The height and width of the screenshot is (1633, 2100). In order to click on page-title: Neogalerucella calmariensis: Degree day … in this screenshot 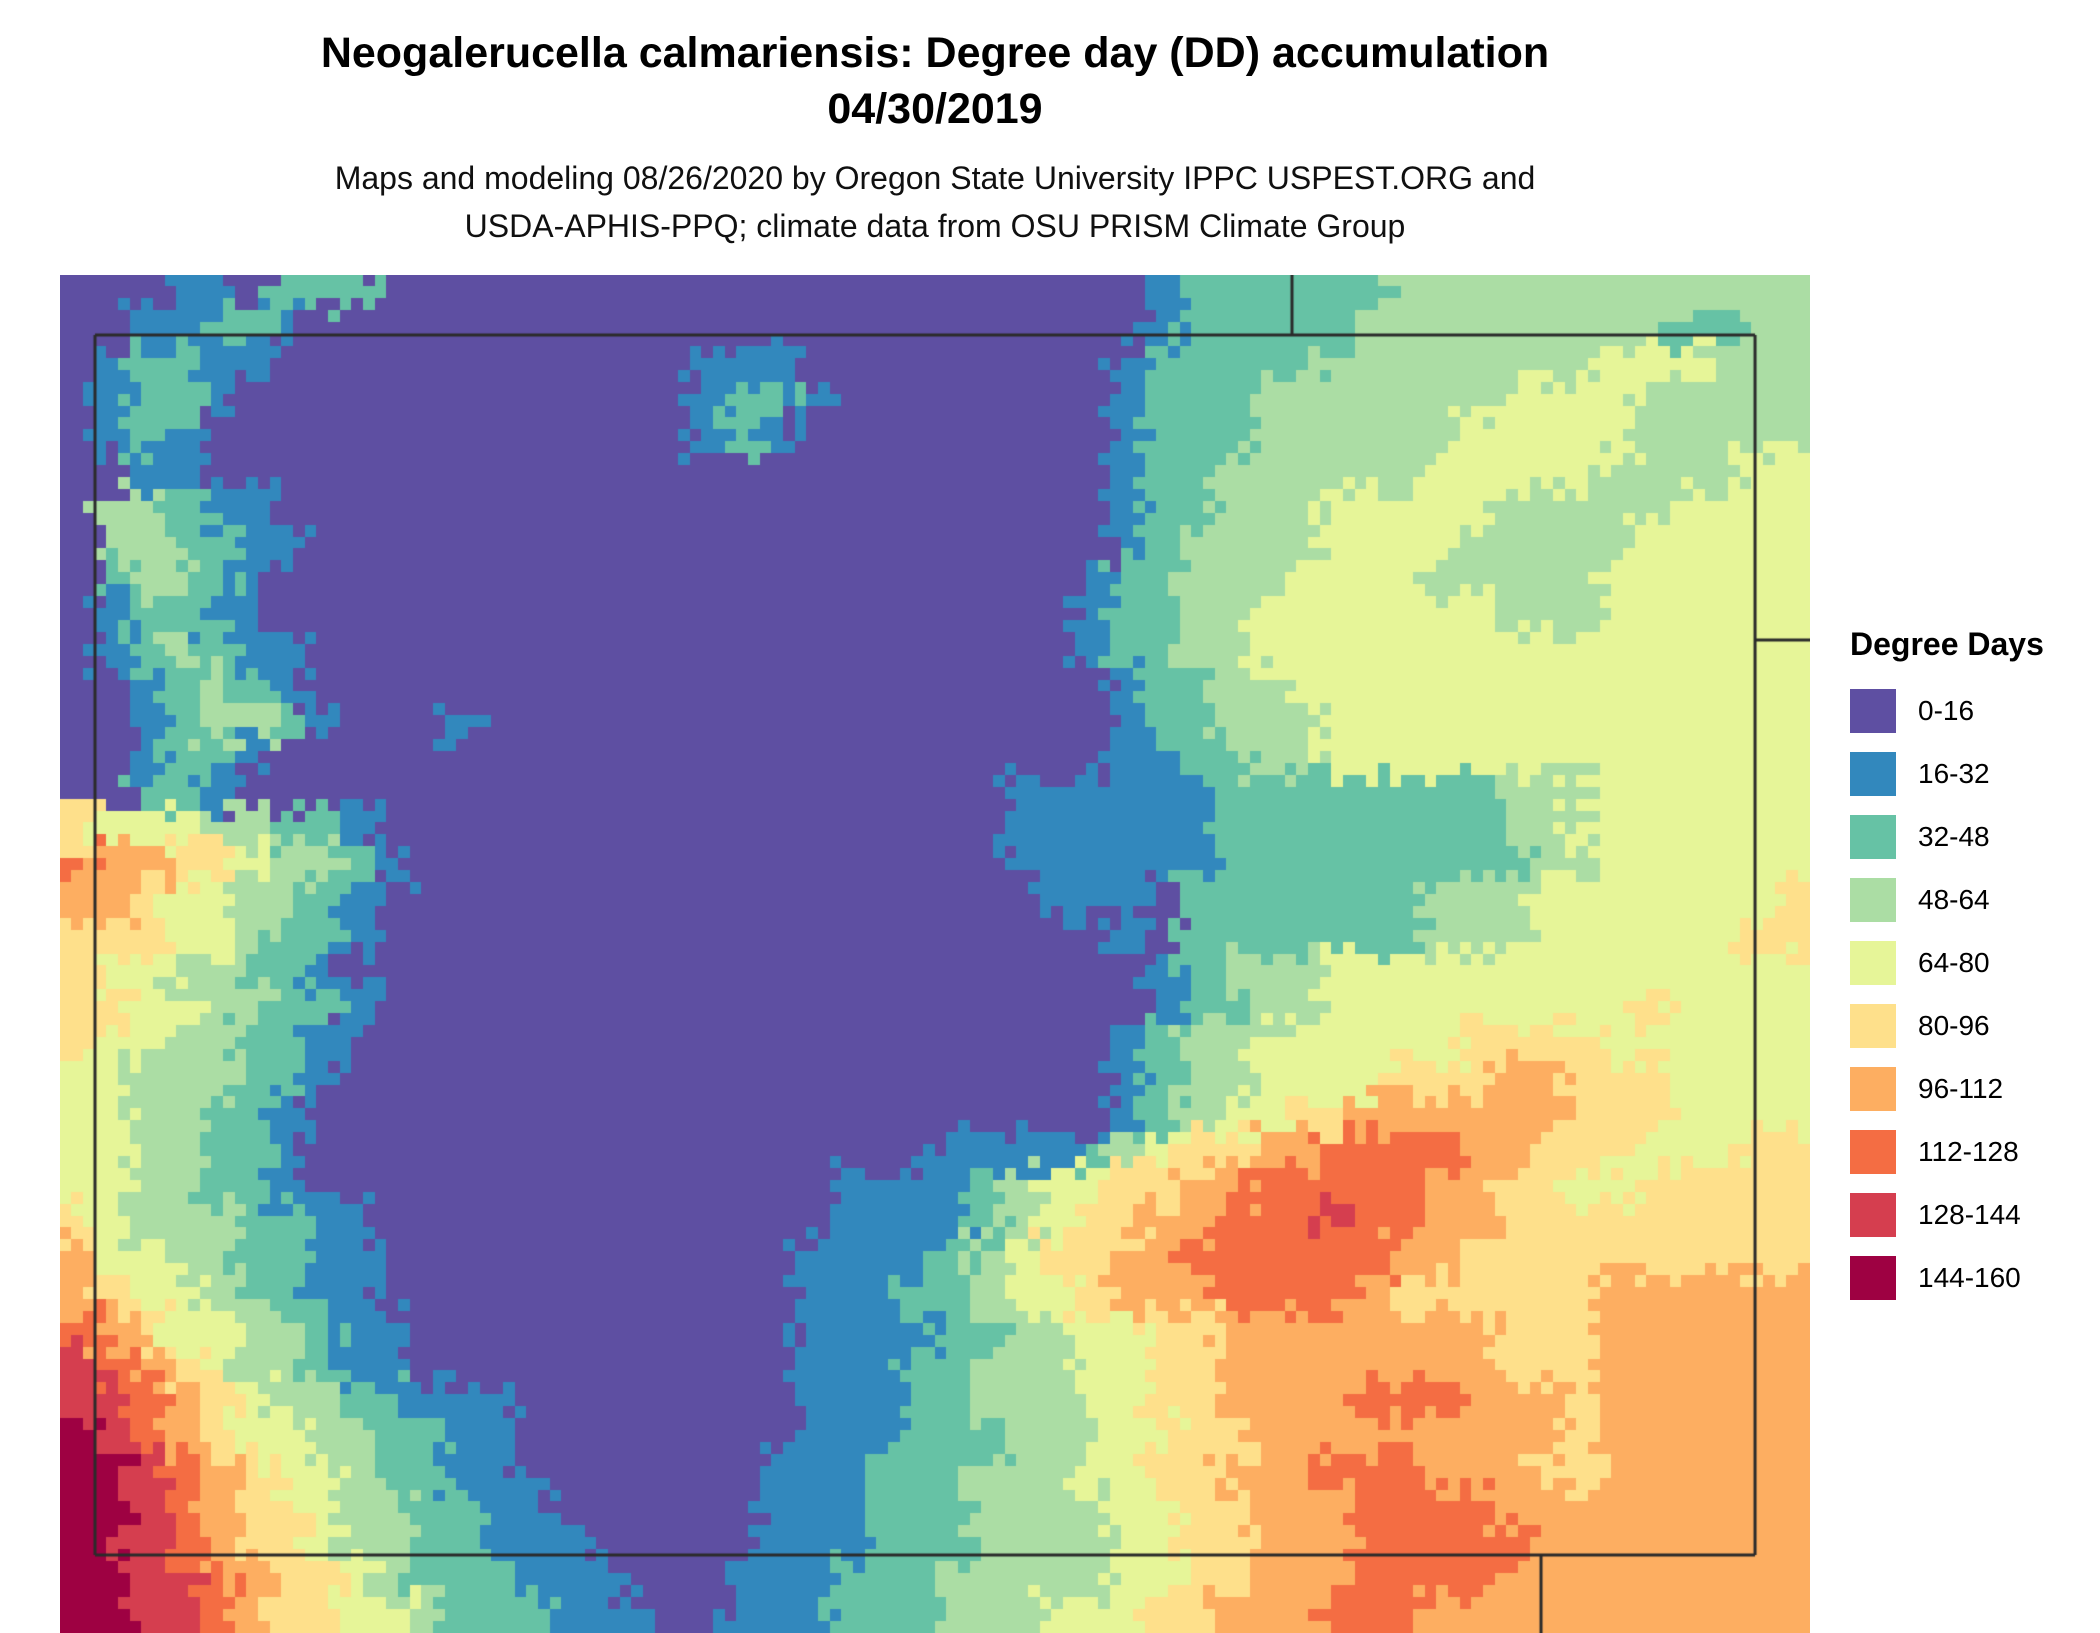, I will do `click(935, 53)`.